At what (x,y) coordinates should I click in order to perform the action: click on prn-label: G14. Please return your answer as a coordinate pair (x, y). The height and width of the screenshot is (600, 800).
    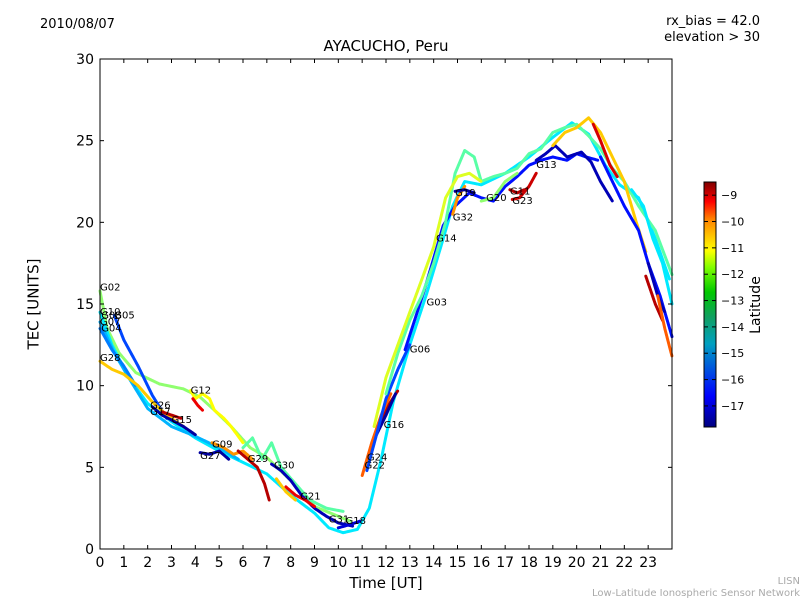
    Looking at the image, I should click on (446, 239).